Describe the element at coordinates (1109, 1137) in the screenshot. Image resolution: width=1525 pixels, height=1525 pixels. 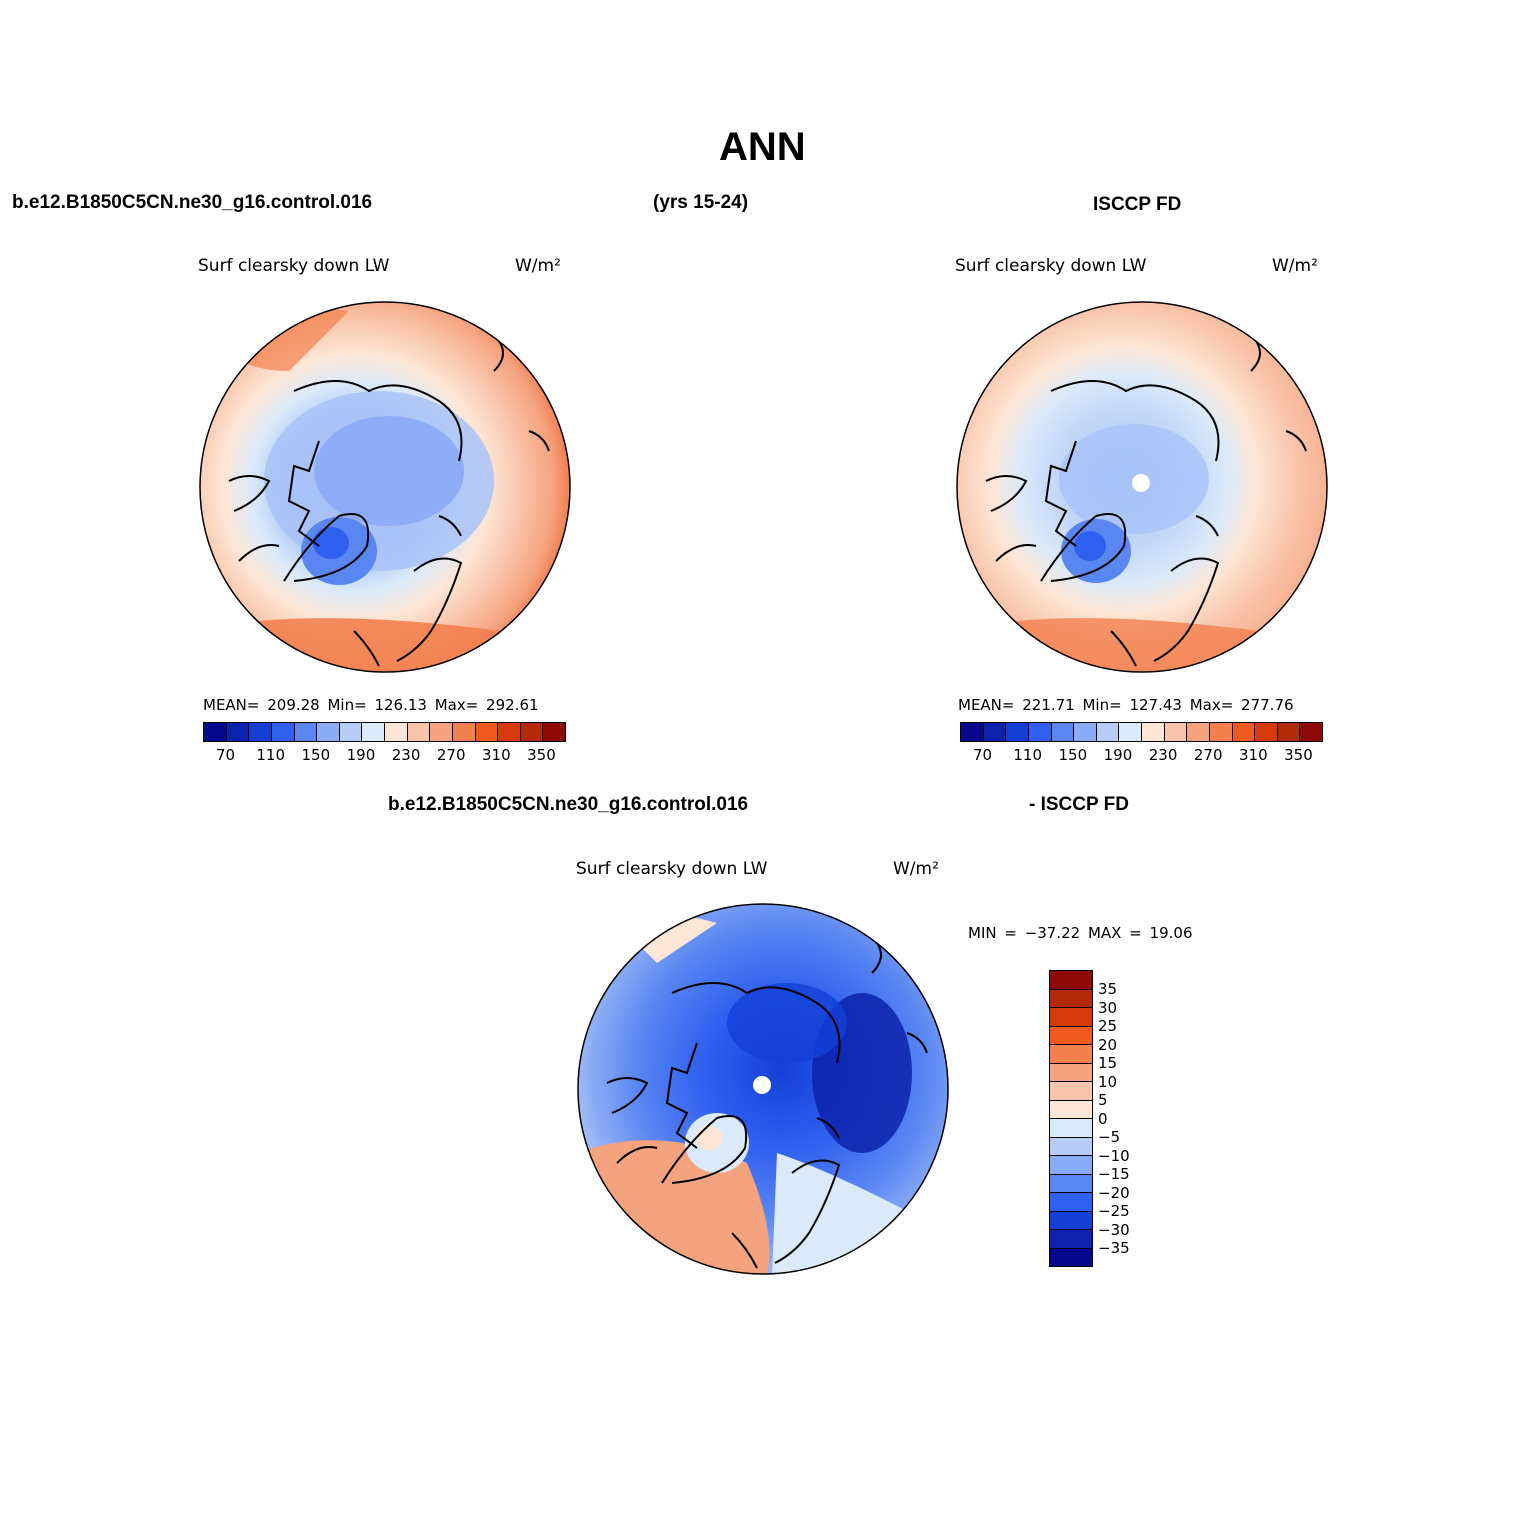
I see `colorbar-tick-label: −5` at that location.